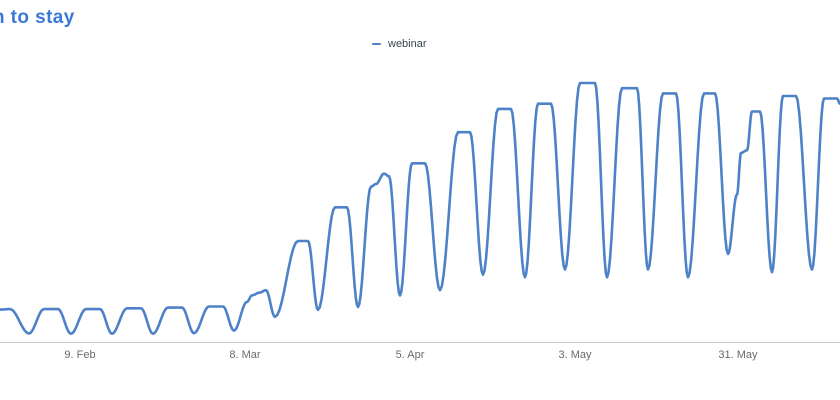 The height and width of the screenshot is (400, 840). I want to click on legend-line-swatch, so click(376, 44).